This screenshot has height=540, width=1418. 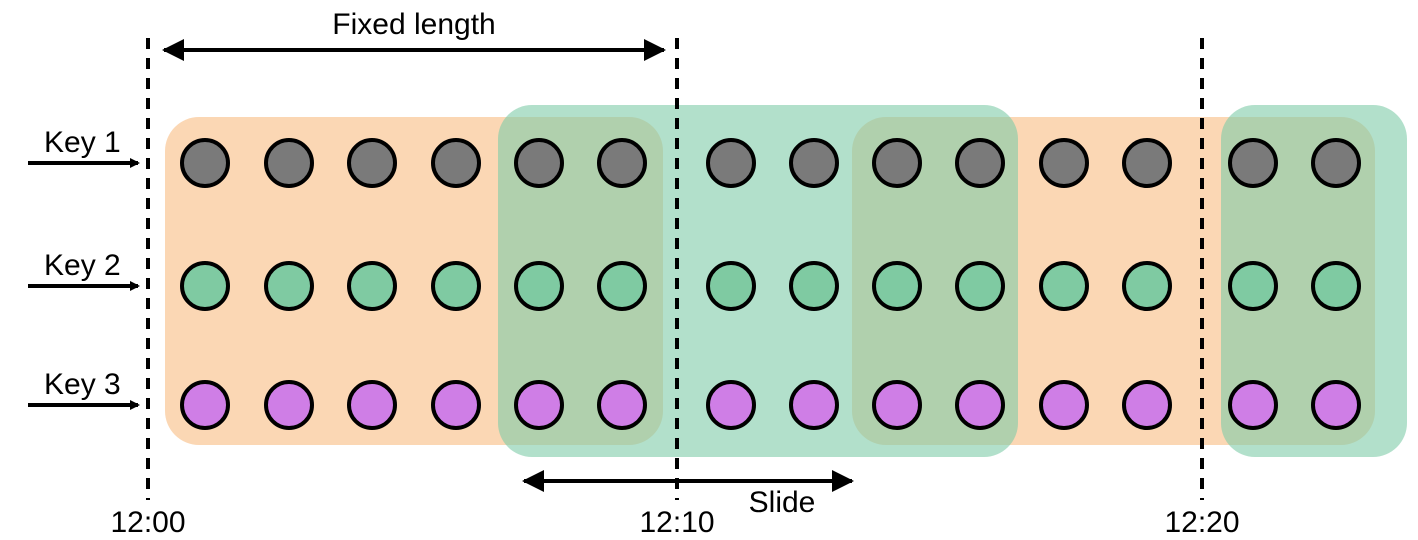 What do you see at coordinates (82, 265) in the screenshot?
I see `key-2-label: Key 2` at bounding box center [82, 265].